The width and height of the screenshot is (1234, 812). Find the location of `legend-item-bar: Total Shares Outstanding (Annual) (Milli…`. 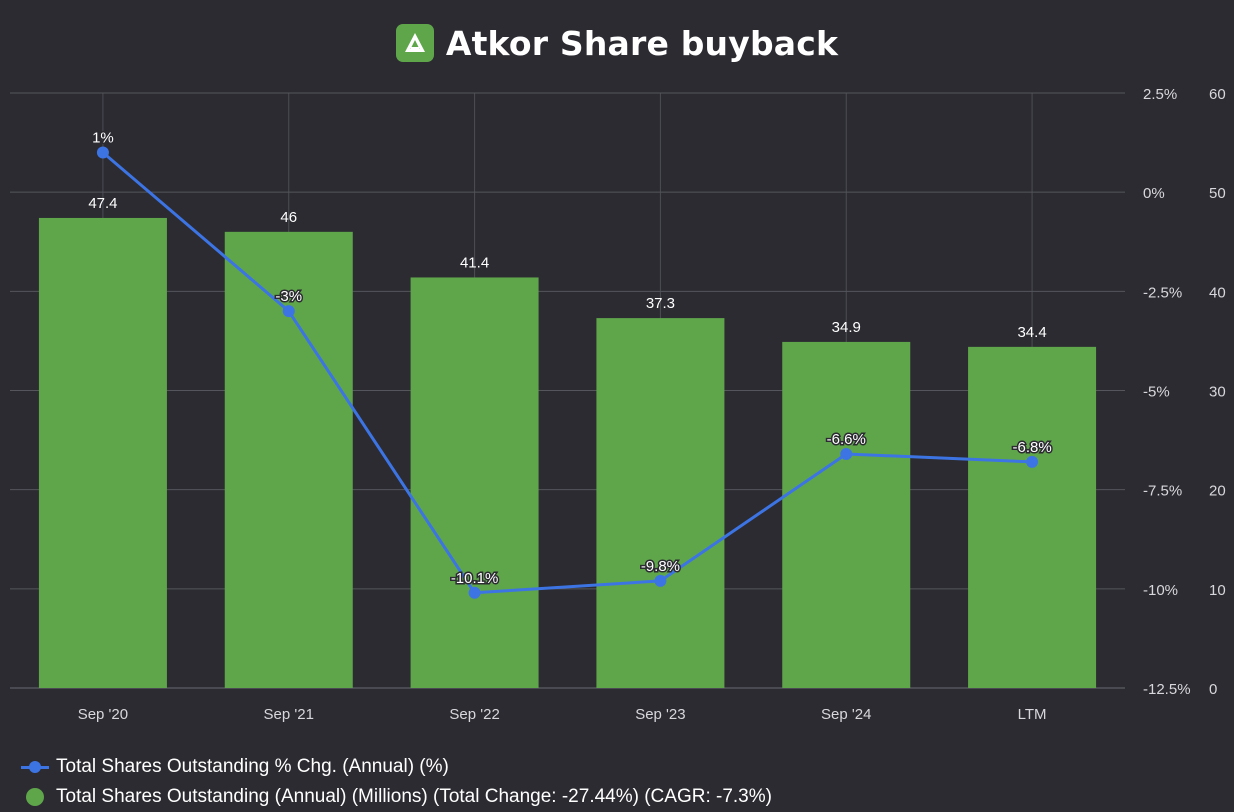

legend-item-bar: Total Shares Outstanding (Annual) (Milli… is located at coordinates (396, 797).